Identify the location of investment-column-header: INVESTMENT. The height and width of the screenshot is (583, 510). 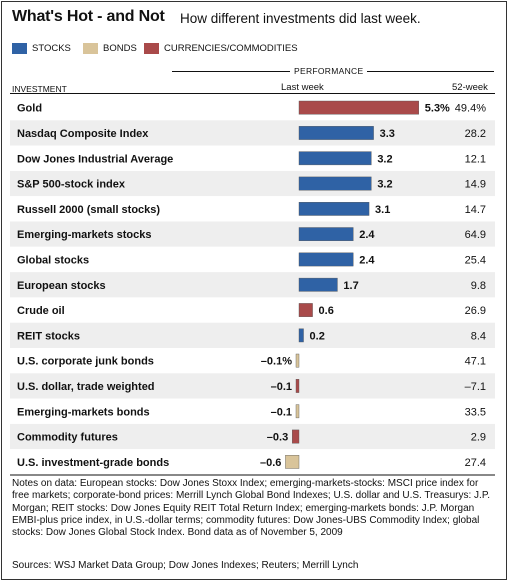
(39, 89).